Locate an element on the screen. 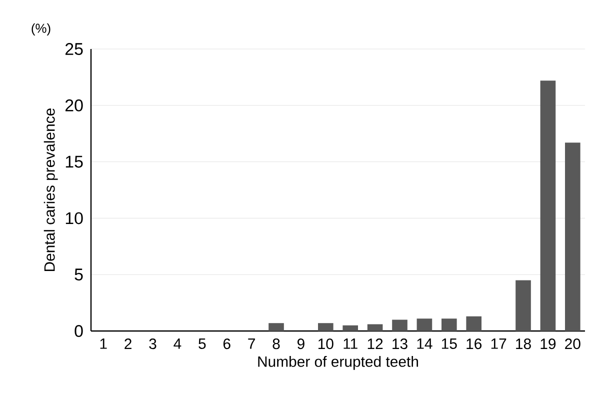  y-tick-label: 10 is located at coordinates (74, 218).